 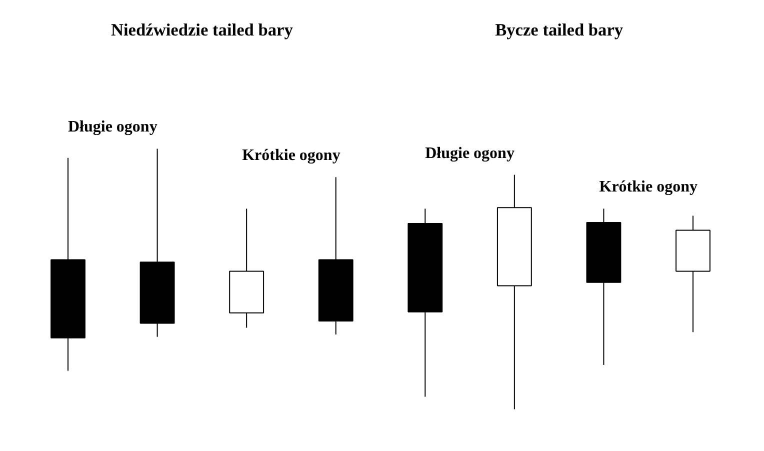 What do you see at coordinates (559, 30) in the screenshot?
I see `text: Bycze tailed bary` at bounding box center [559, 30].